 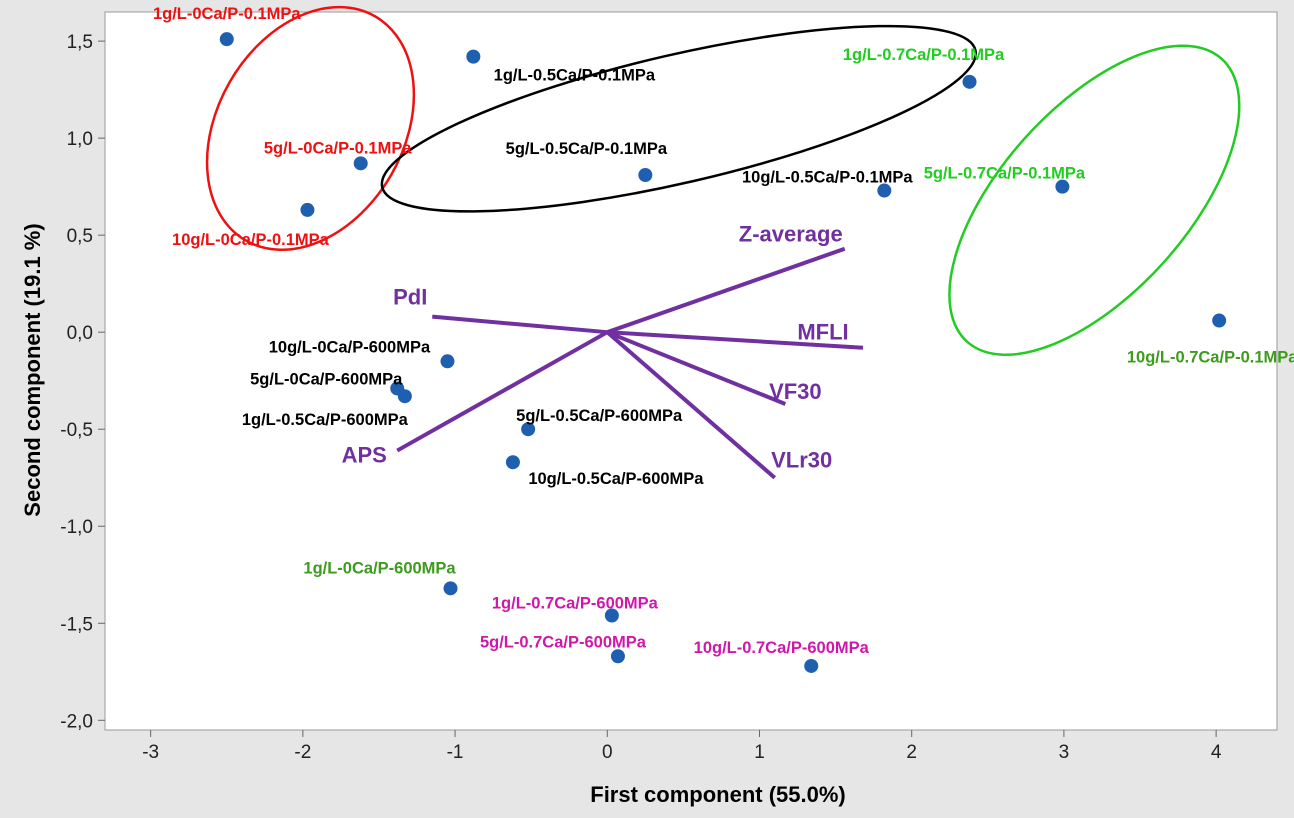 What do you see at coordinates (795, 391) in the screenshot?
I see `loading-vector-label: VF30` at bounding box center [795, 391].